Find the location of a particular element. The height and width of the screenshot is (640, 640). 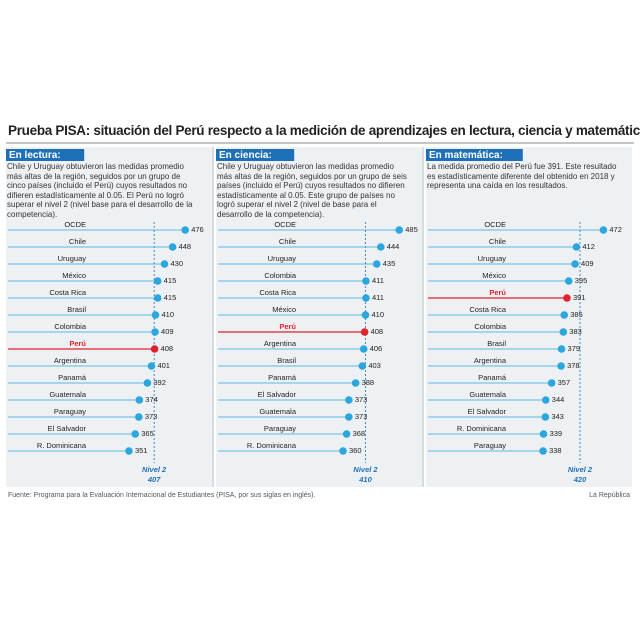

credit: La República is located at coordinates (609, 495).